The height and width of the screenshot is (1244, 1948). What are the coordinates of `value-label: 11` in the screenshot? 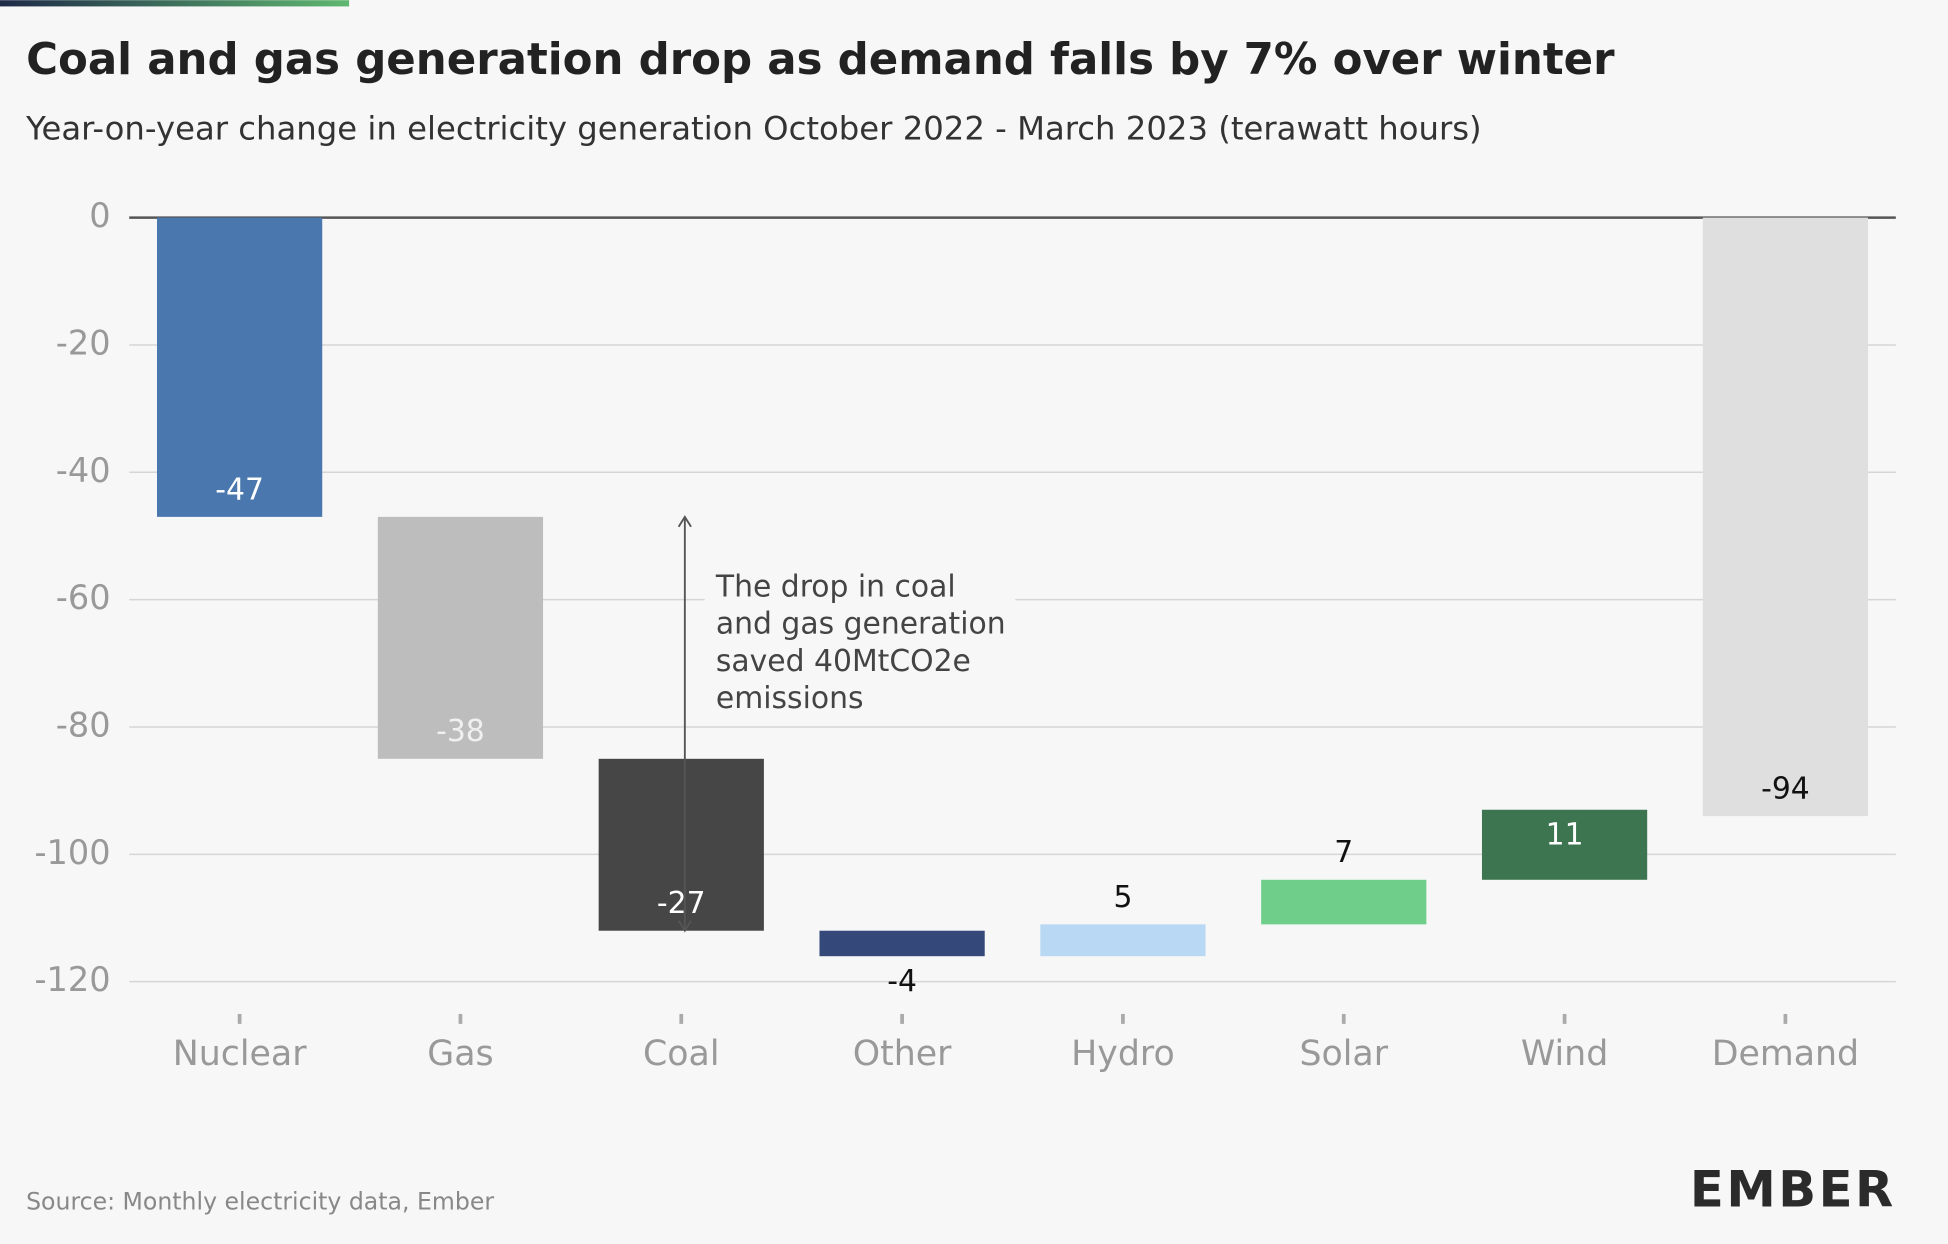 It's located at (1565, 834).